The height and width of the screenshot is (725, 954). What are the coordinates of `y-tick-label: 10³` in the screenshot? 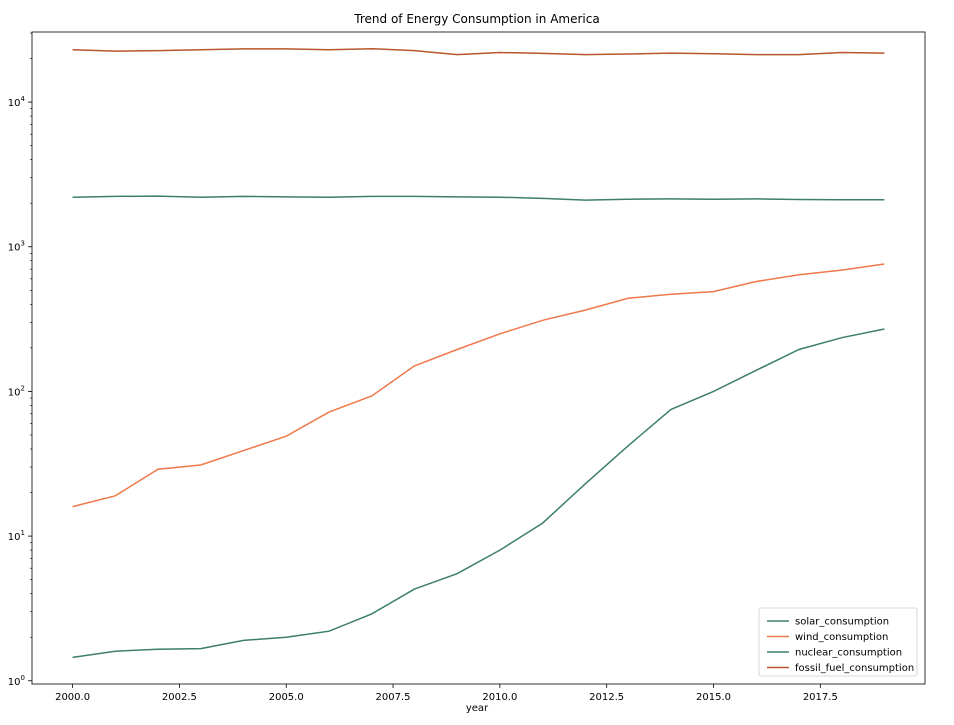 It's located at (16, 247).